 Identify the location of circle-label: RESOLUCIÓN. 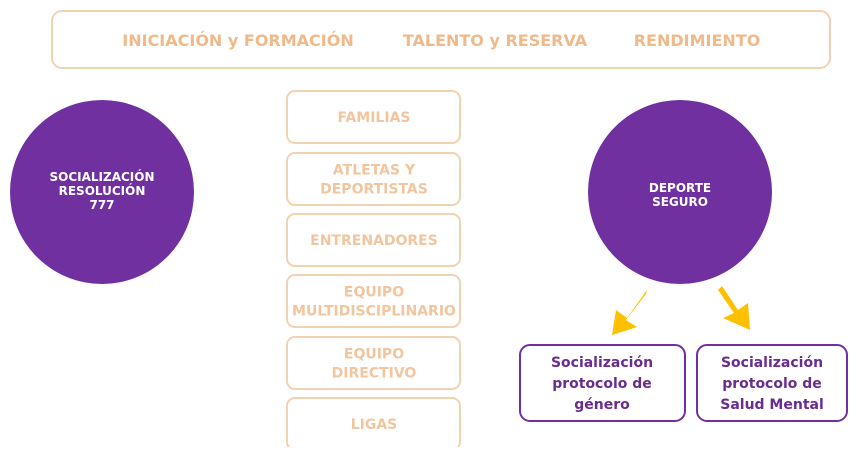
(102, 190).